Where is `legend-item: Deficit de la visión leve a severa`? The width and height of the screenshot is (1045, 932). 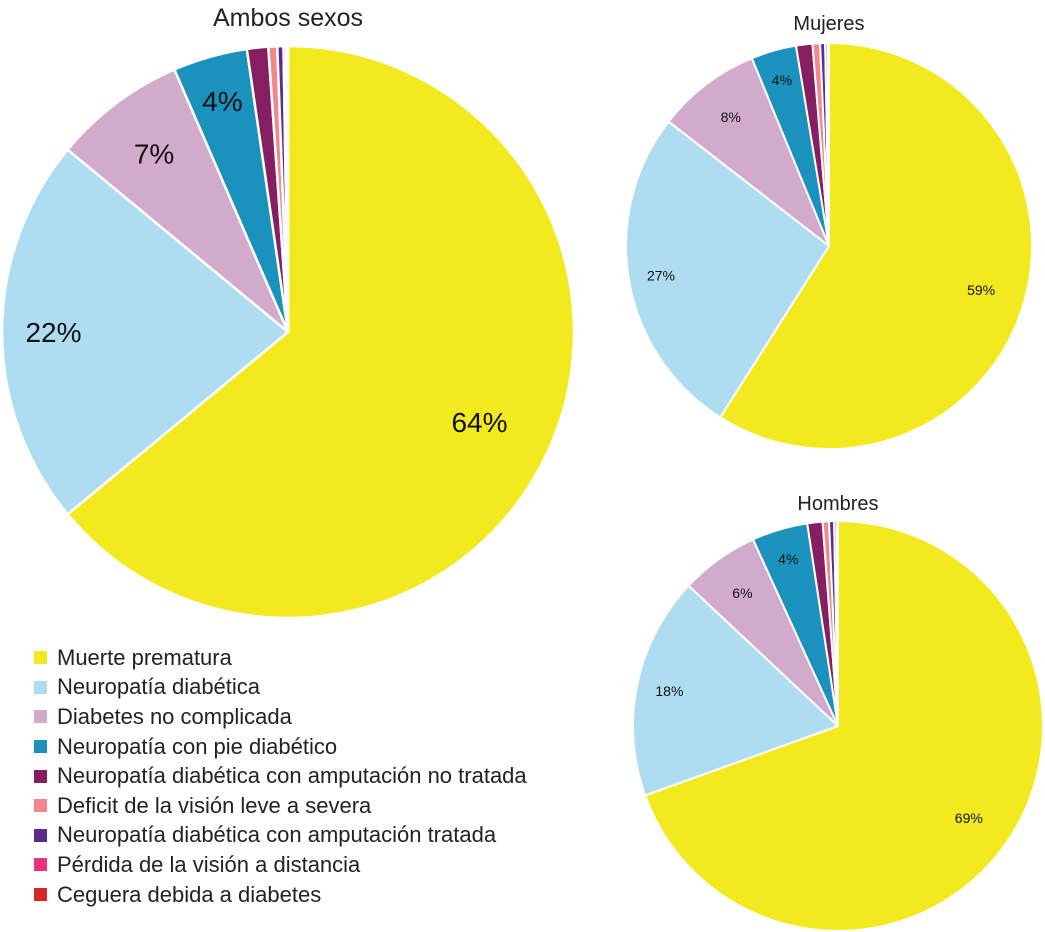 legend-item: Deficit de la visión leve a severa is located at coordinates (324, 806).